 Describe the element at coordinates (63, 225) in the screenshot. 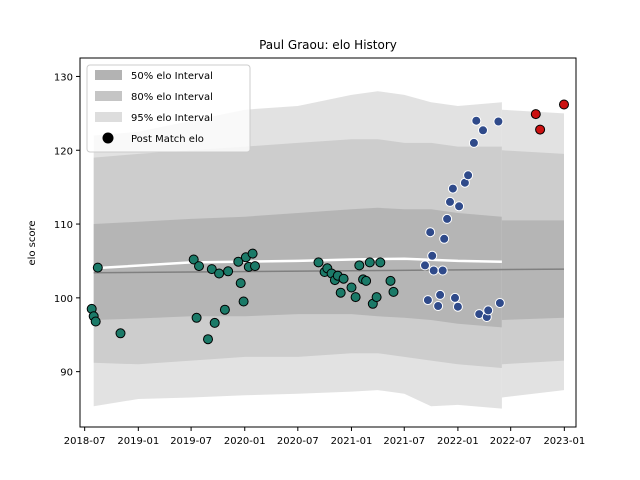

I see `y-tick-label-2: 110` at that location.